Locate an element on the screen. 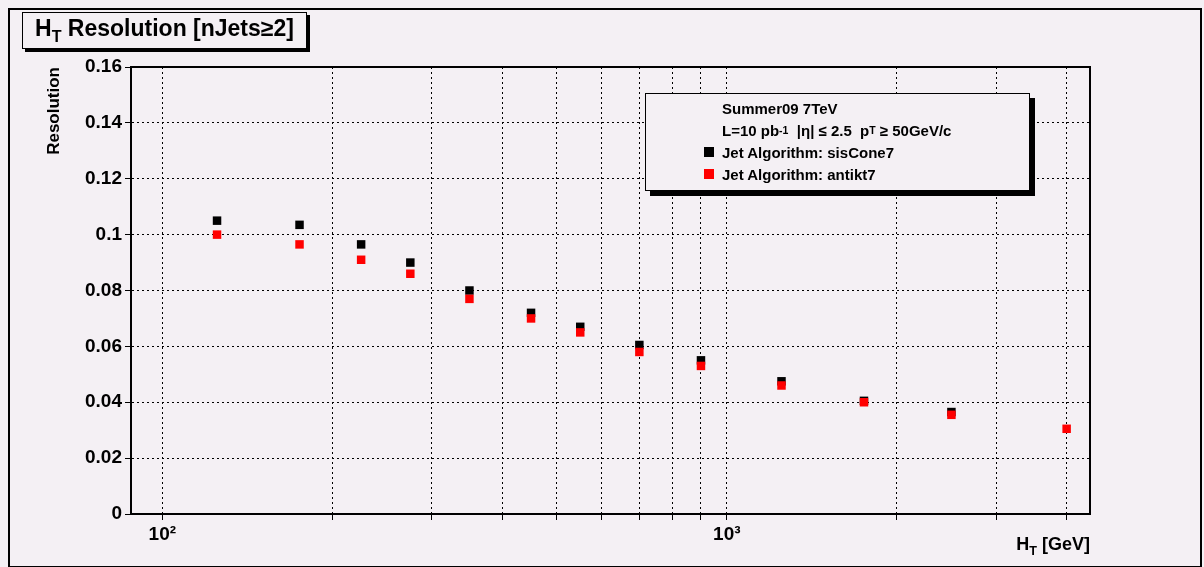  legend-label: Jet Algorithm: sisCone7 is located at coordinates (808, 152).